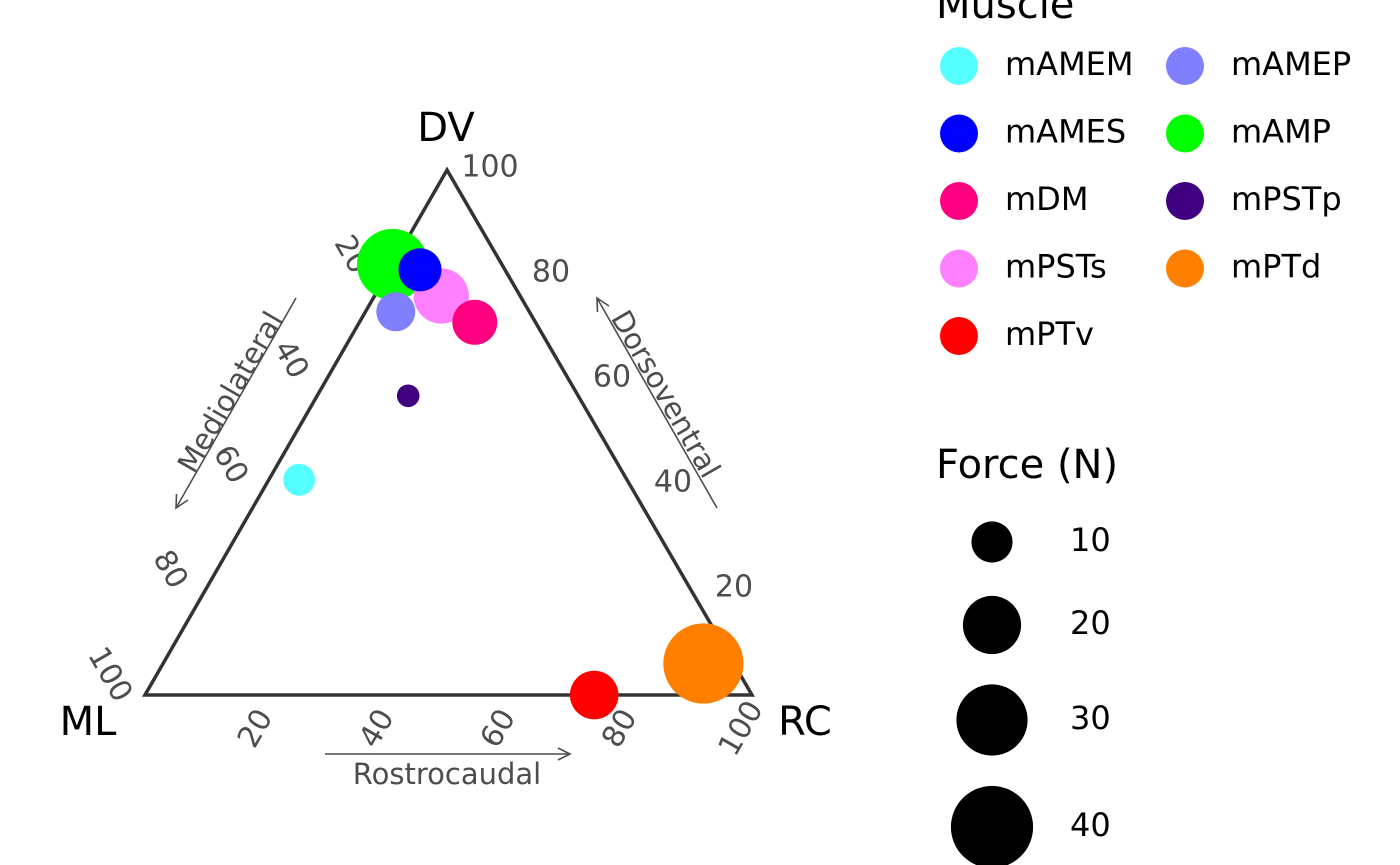 Image resolution: width=1400 pixels, height=865 pixels. Describe the element at coordinates (1056, 267) in the screenshot. I see `legend-label-mpsts: mPSTs` at that location.